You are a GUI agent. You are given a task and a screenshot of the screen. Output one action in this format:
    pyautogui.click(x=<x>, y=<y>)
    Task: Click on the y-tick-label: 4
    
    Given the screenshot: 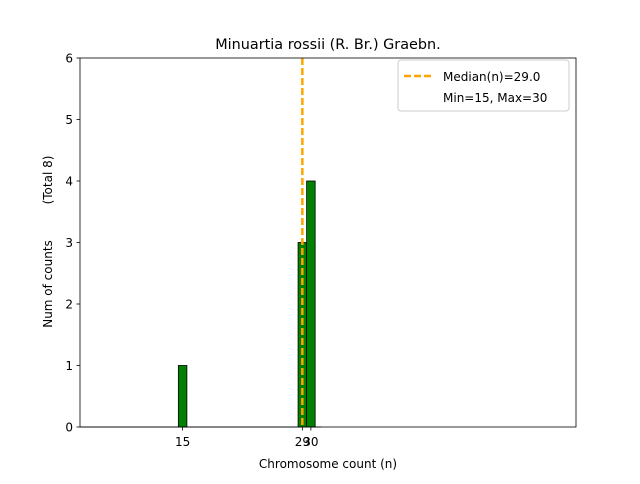 What is the action you would take?
    pyautogui.click(x=69, y=182)
    